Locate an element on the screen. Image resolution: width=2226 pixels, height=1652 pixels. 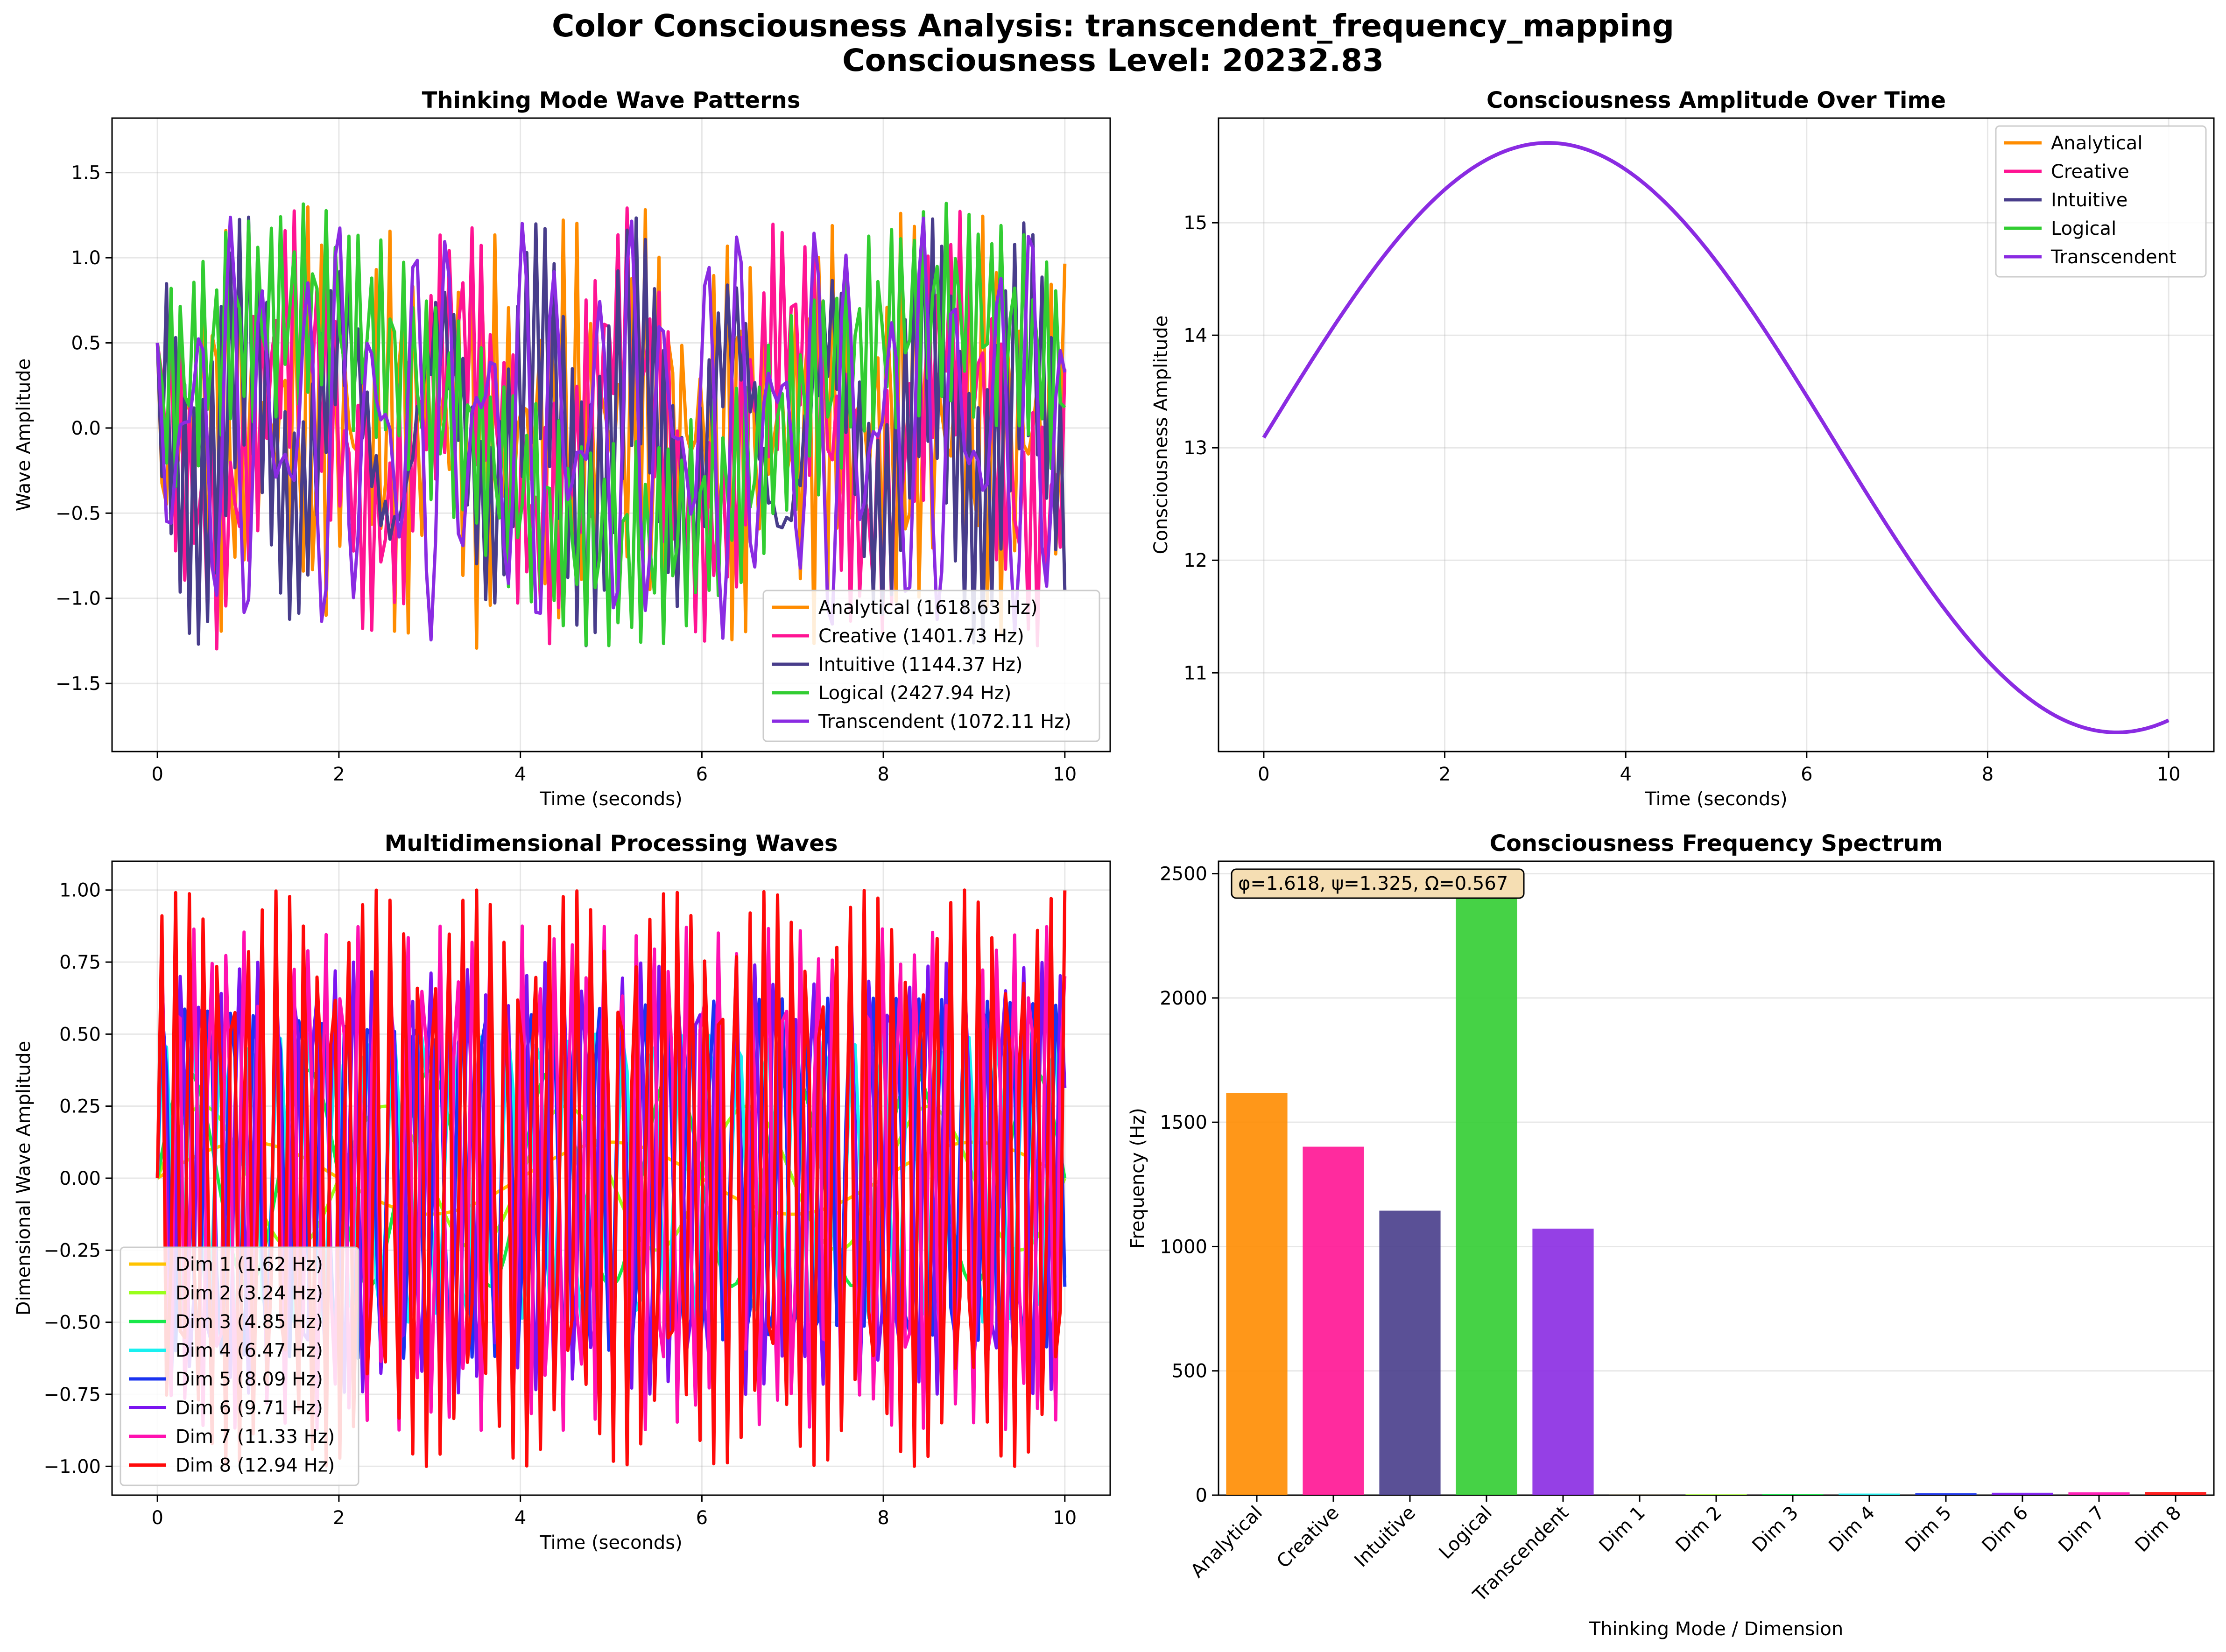
series-line-intuitive is located at coordinates (611, 431).